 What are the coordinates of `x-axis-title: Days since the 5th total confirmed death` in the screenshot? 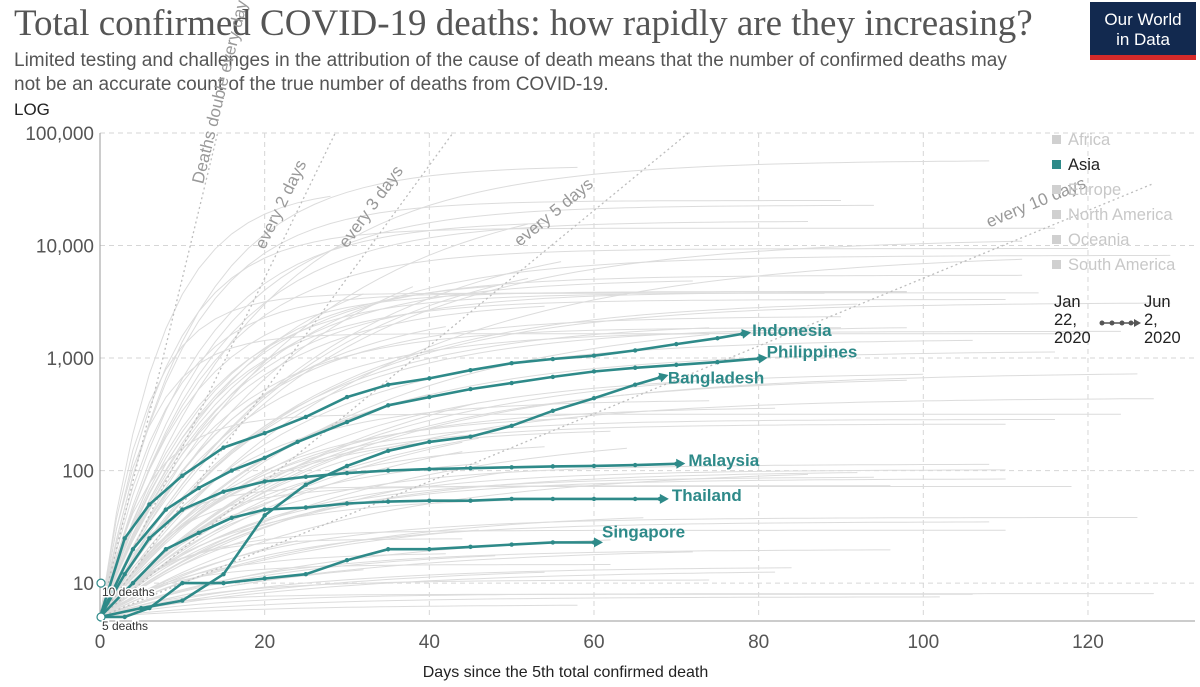 It's located at (566, 672).